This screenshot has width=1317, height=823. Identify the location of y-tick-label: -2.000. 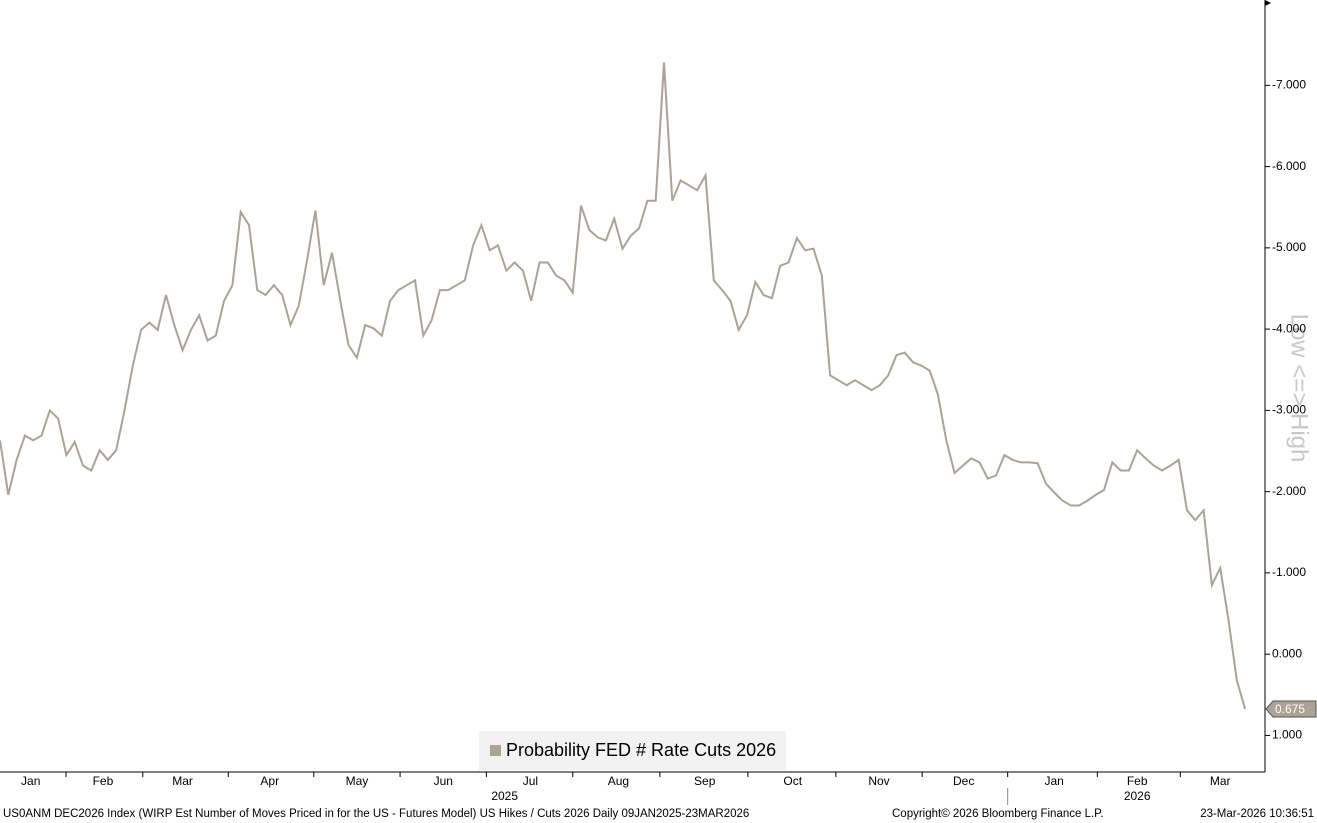
(1289, 491).